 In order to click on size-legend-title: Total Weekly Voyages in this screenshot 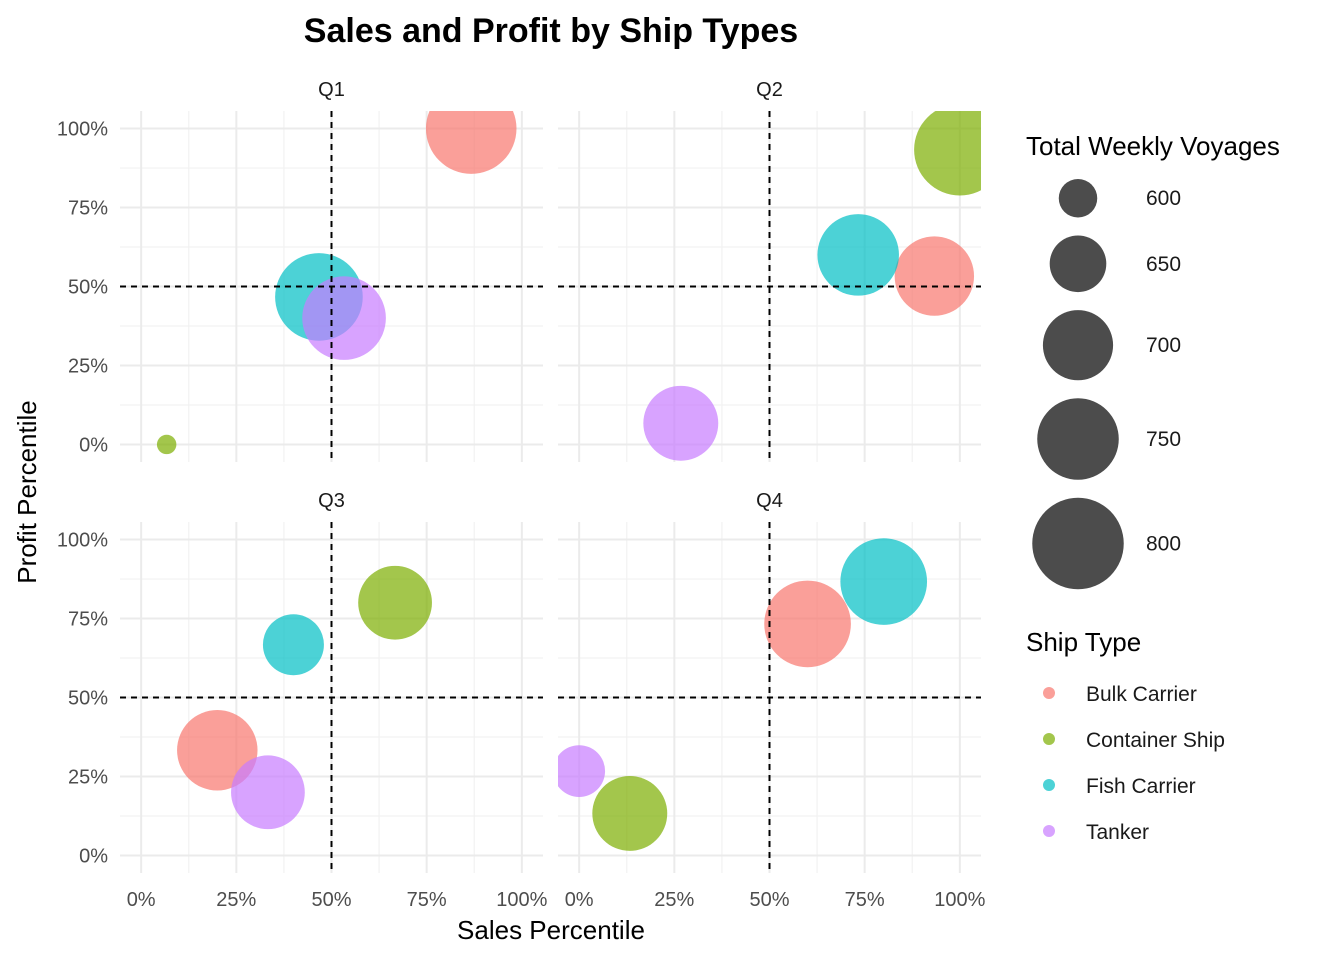, I will do `click(1153, 146)`.